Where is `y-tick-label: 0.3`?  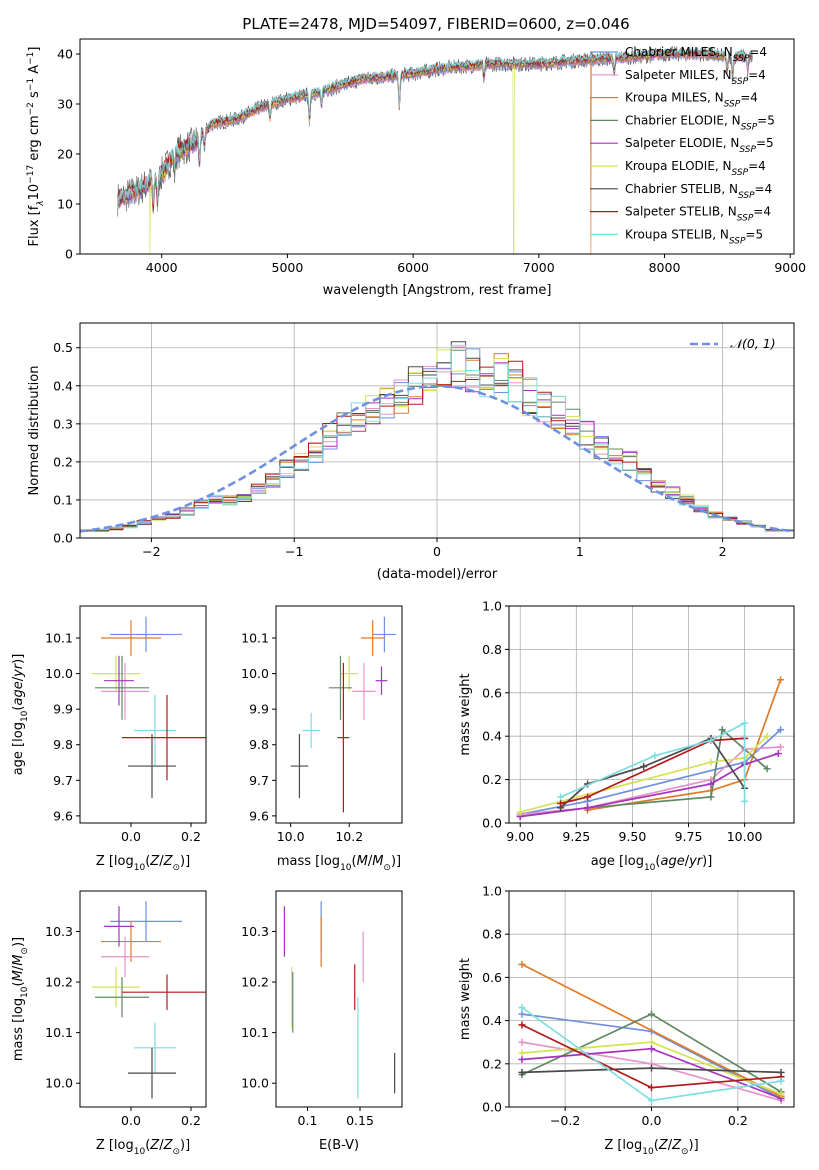
y-tick-label: 0.3 is located at coordinates (63, 423).